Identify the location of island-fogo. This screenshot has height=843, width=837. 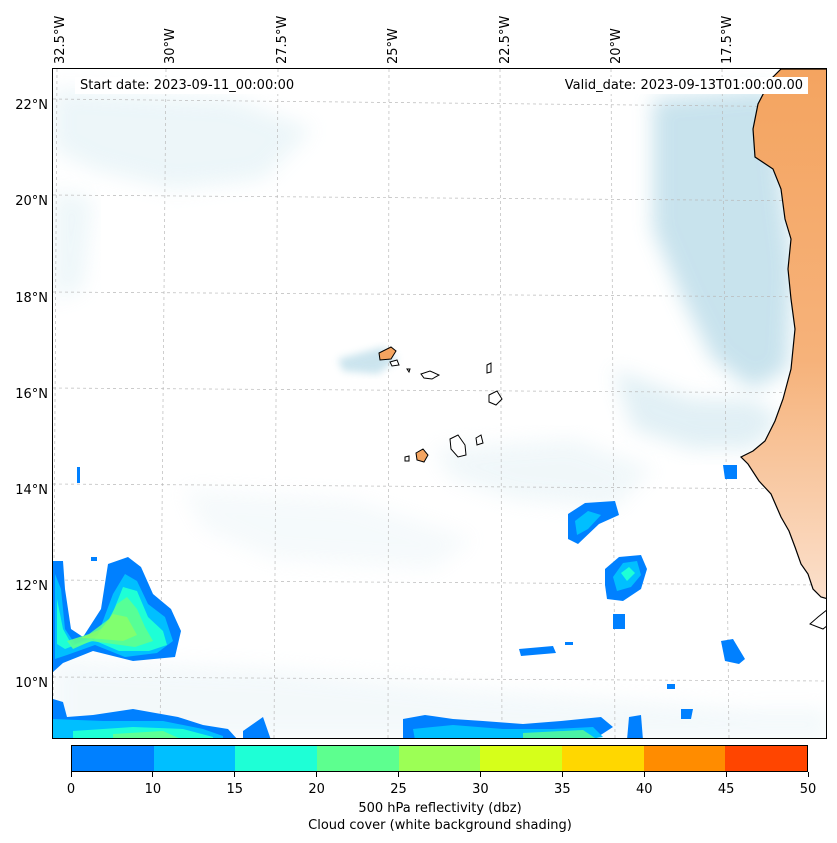
(422, 455).